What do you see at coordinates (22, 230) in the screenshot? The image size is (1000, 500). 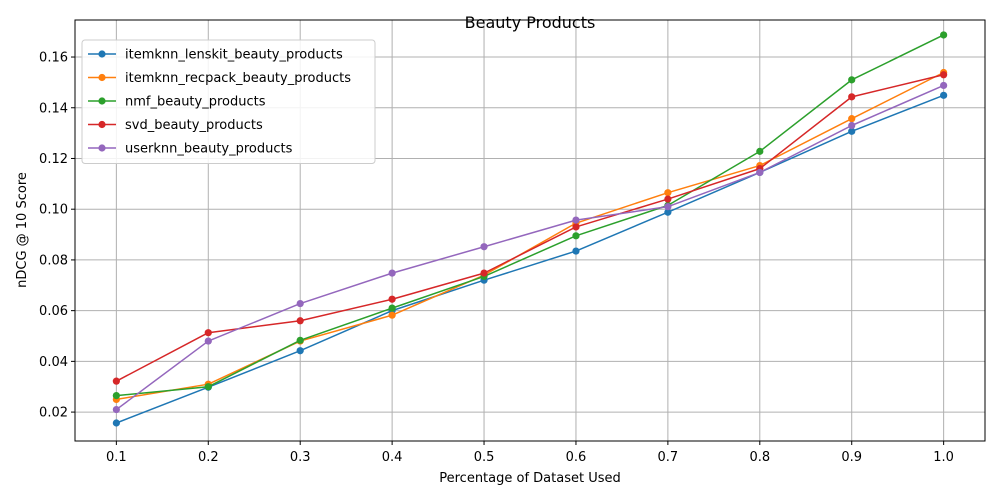 I see `y-axis-label: nDCG @ 10 Score` at bounding box center [22, 230].